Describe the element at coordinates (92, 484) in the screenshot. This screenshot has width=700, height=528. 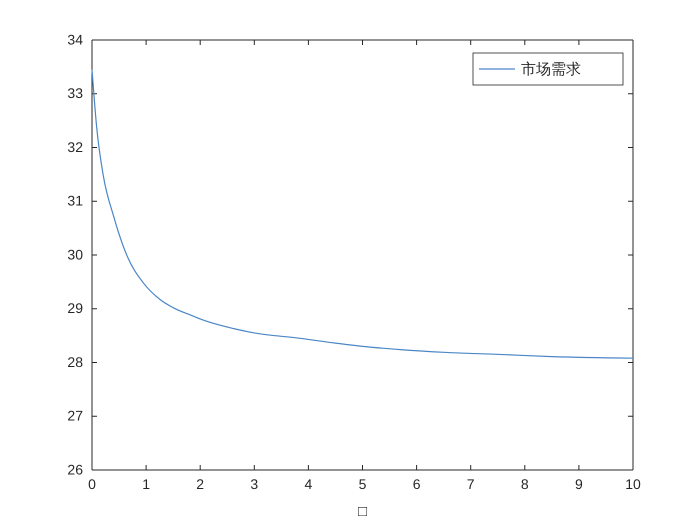
I see `x-tick-label: 0` at that location.